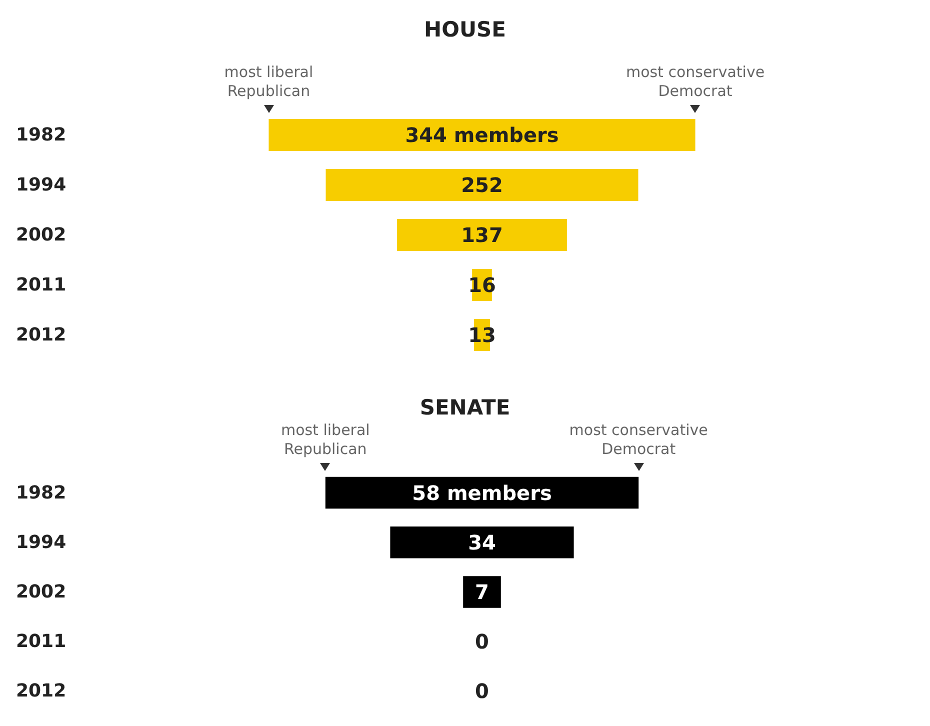  What do you see at coordinates (465, 408) in the screenshot?
I see `text: SENATE` at bounding box center [465, 408].